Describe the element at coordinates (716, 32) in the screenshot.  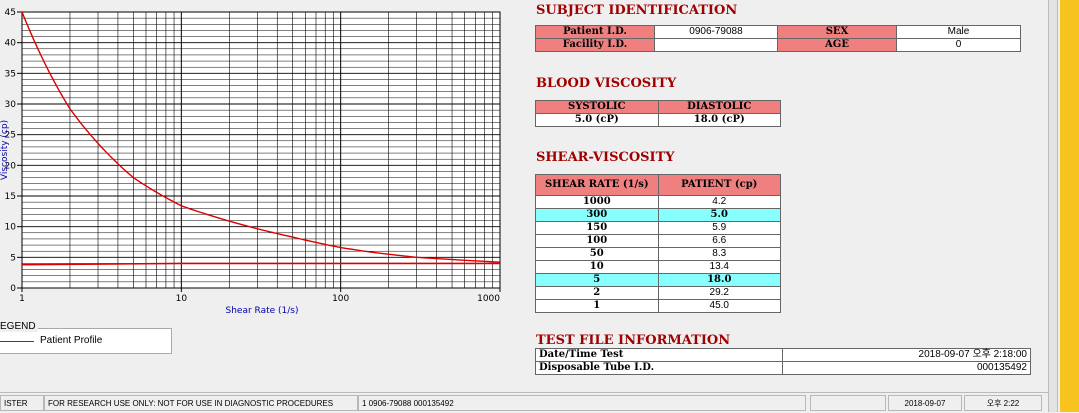
I see `patient-id-value: 0906-79088` at that location.